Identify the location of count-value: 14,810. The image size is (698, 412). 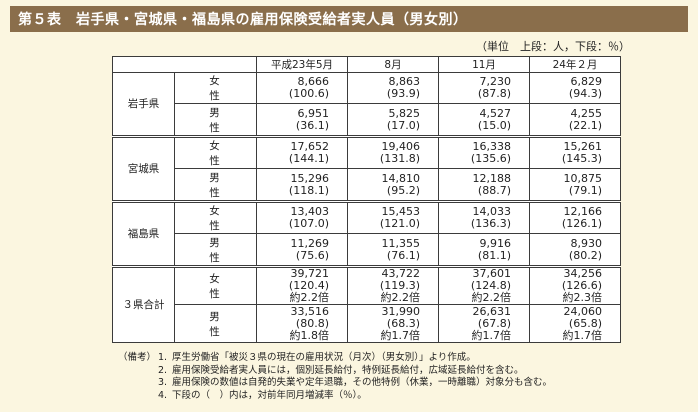
(401, 178).